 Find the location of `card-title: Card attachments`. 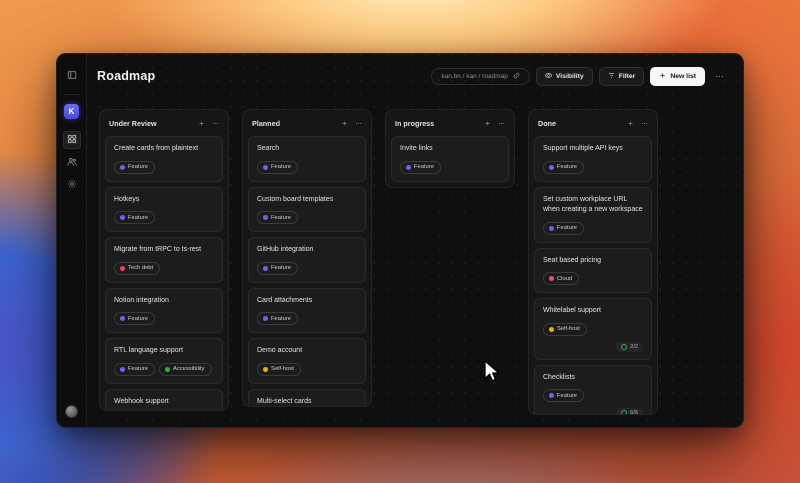

card-title: Card attachments is located at coordinates (285, 300).